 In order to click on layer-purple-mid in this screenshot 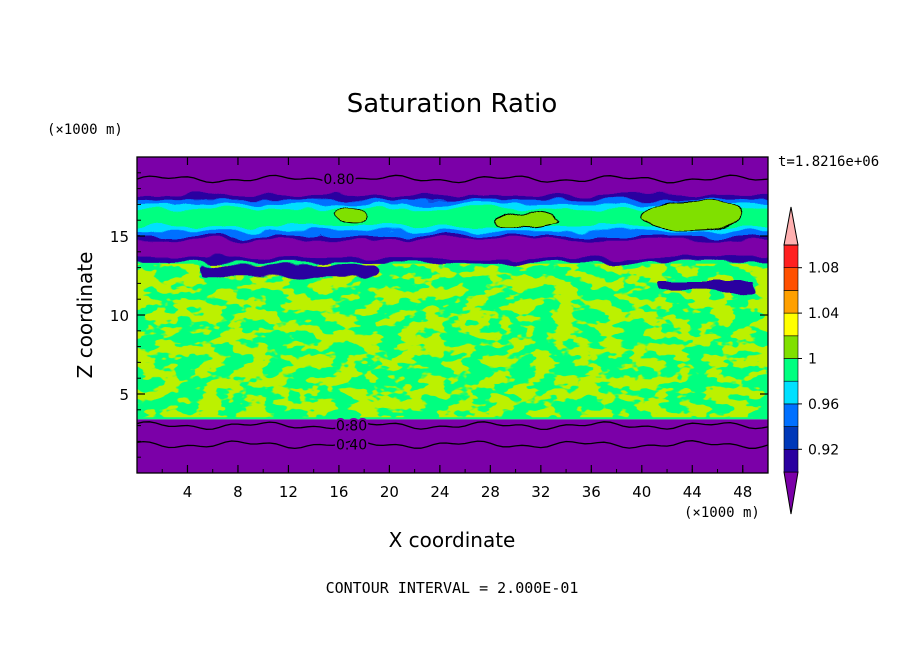, I will do `click(452, 249)`.